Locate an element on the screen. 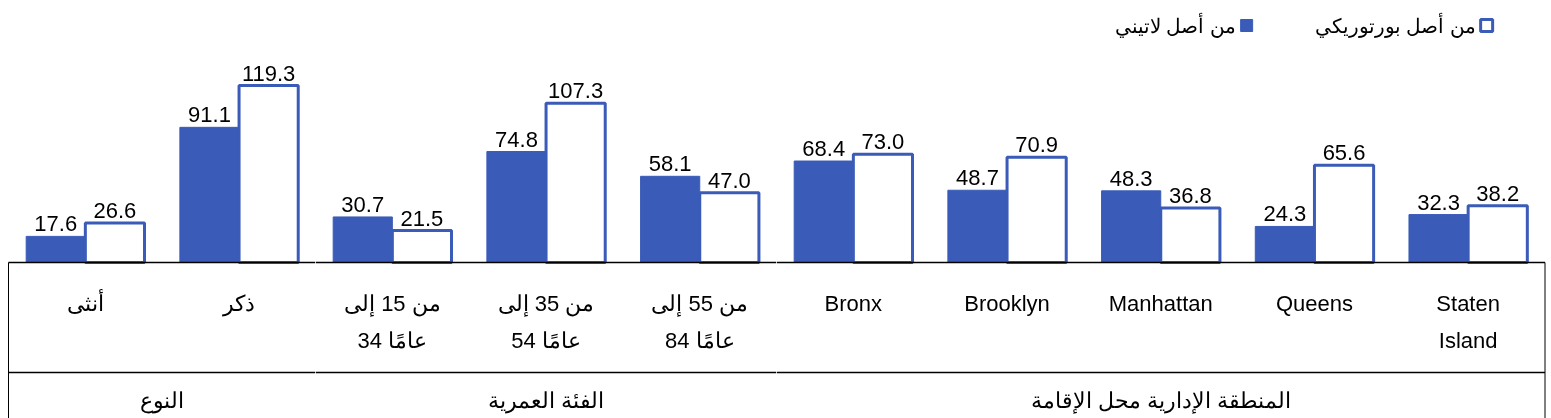  data-label: 119.3 is located at coordinates (268, 73).